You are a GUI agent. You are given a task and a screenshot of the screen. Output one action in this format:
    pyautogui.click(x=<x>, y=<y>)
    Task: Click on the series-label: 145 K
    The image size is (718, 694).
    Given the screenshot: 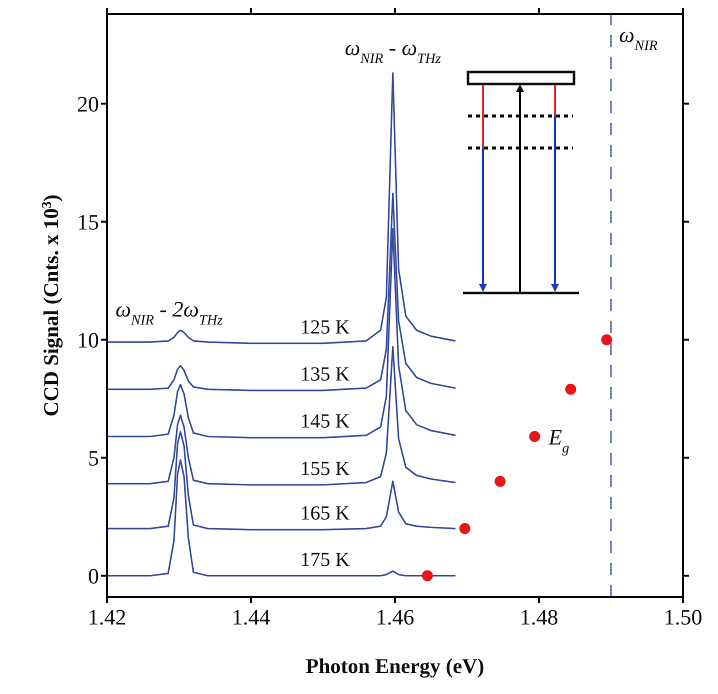 What is the action you would take?
    pyautogui.click(x=325, y=421)
    